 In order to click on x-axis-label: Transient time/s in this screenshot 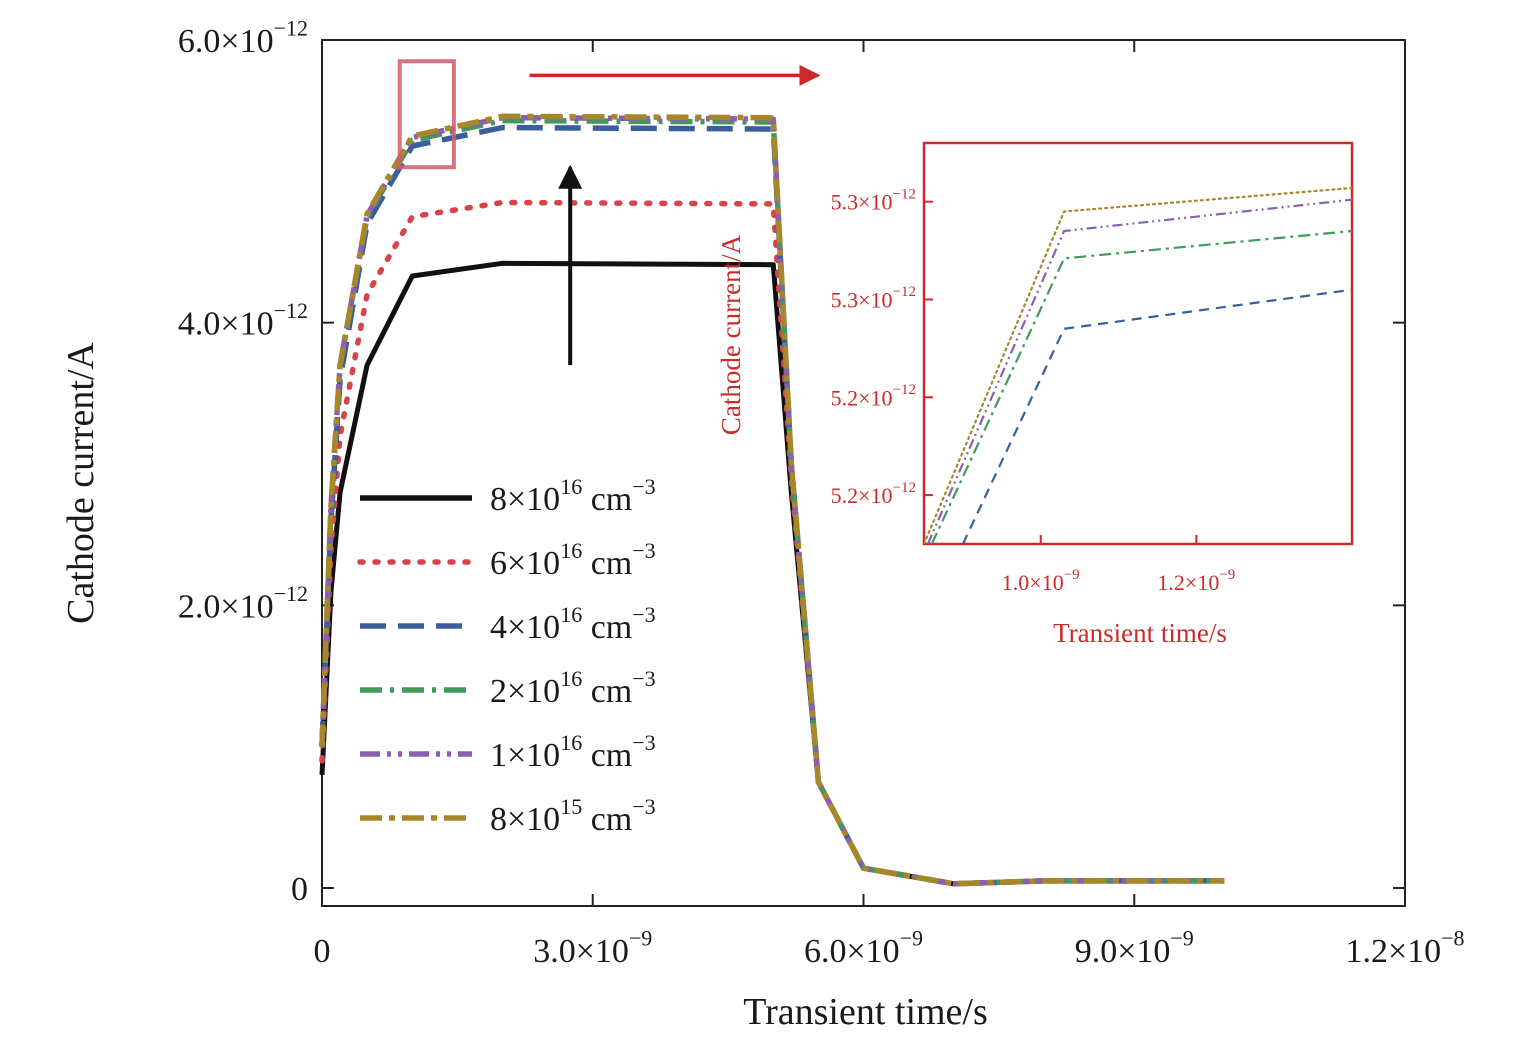, I will do `click(865, 1012)`.